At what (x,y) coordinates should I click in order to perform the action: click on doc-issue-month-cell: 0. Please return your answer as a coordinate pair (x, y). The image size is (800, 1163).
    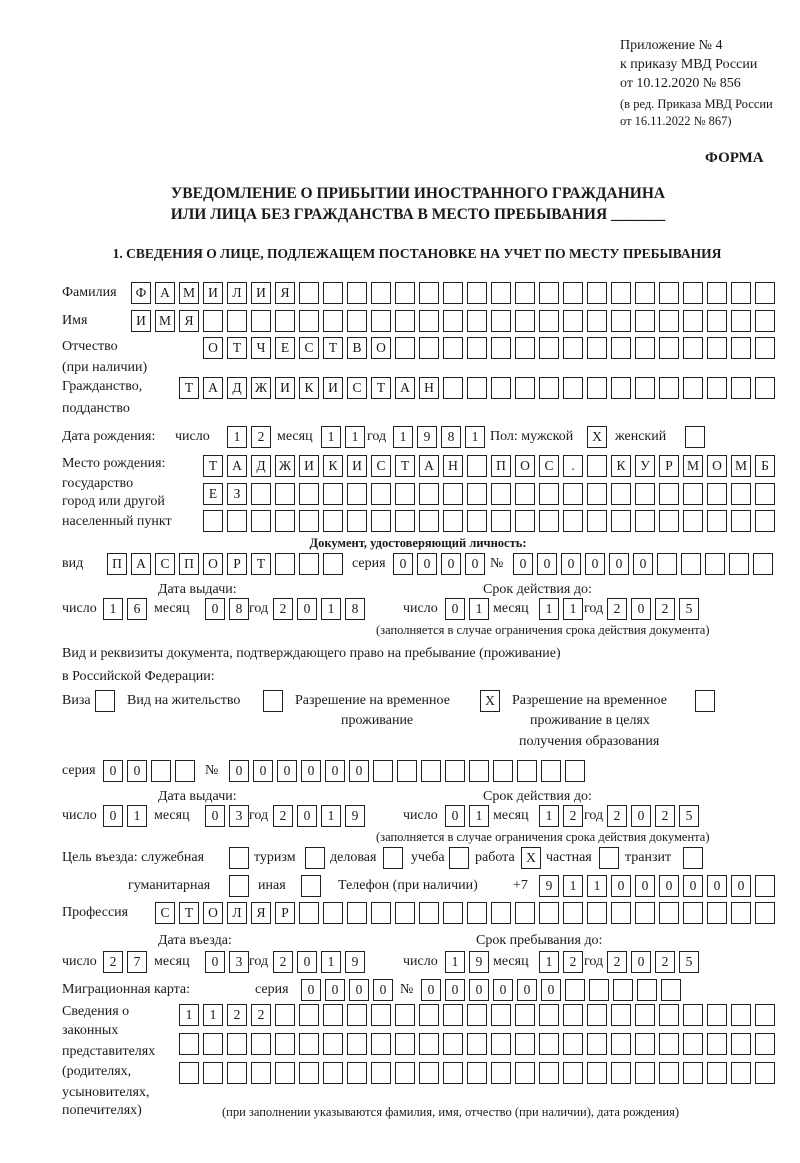
    Looking at the image, I should click on (215, 609).